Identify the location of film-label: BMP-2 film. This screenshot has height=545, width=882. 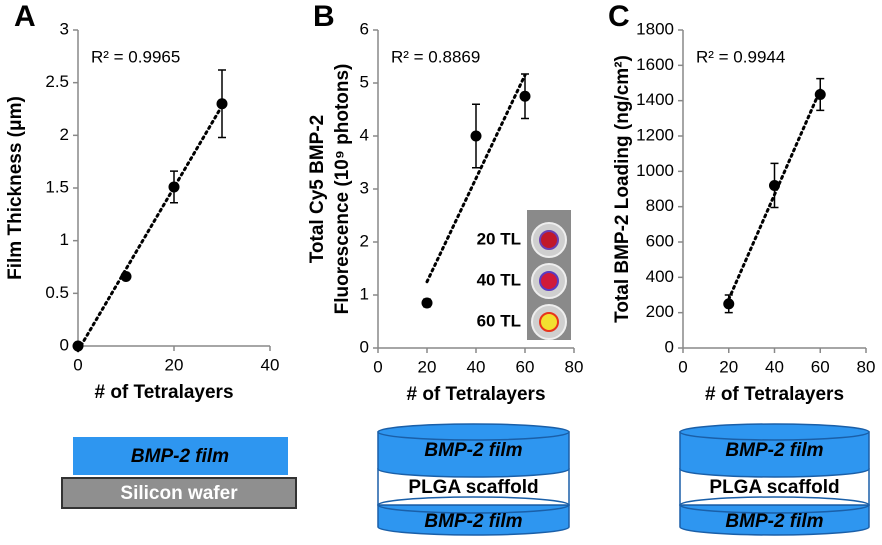
(180, 456).